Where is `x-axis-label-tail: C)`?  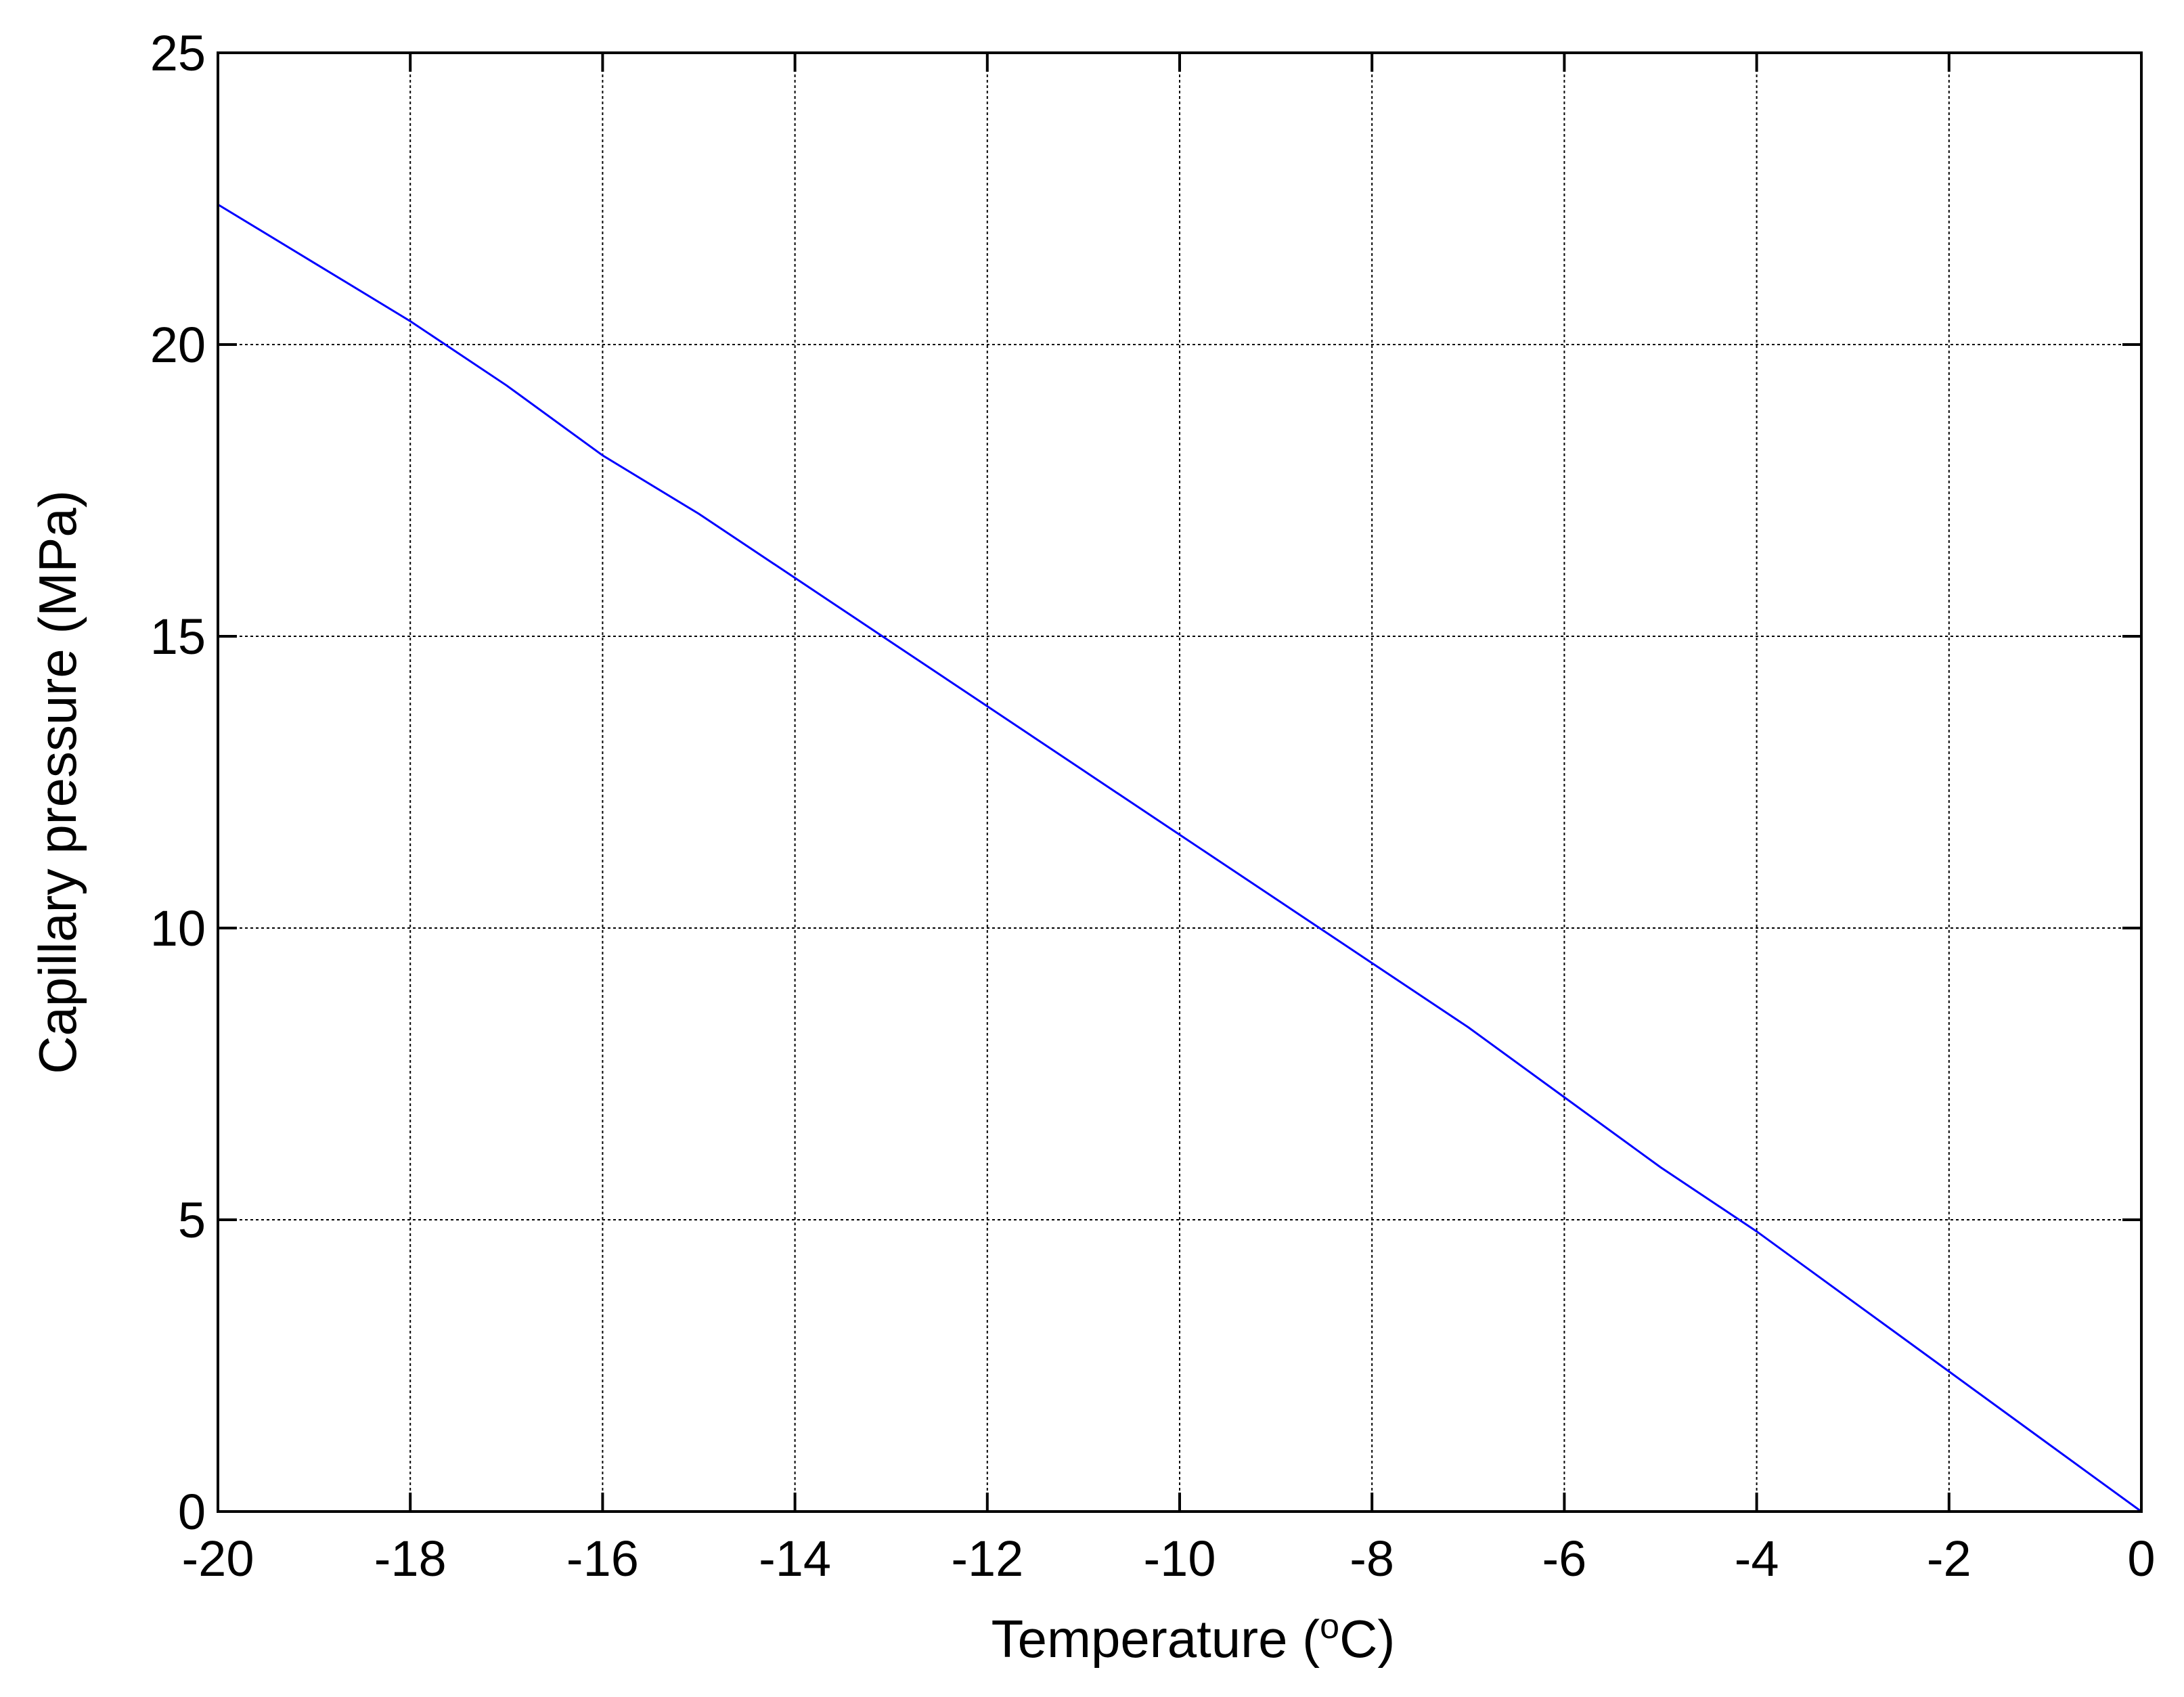 x-axis-label-tail: C) is located at coordinates (1367, 1639).